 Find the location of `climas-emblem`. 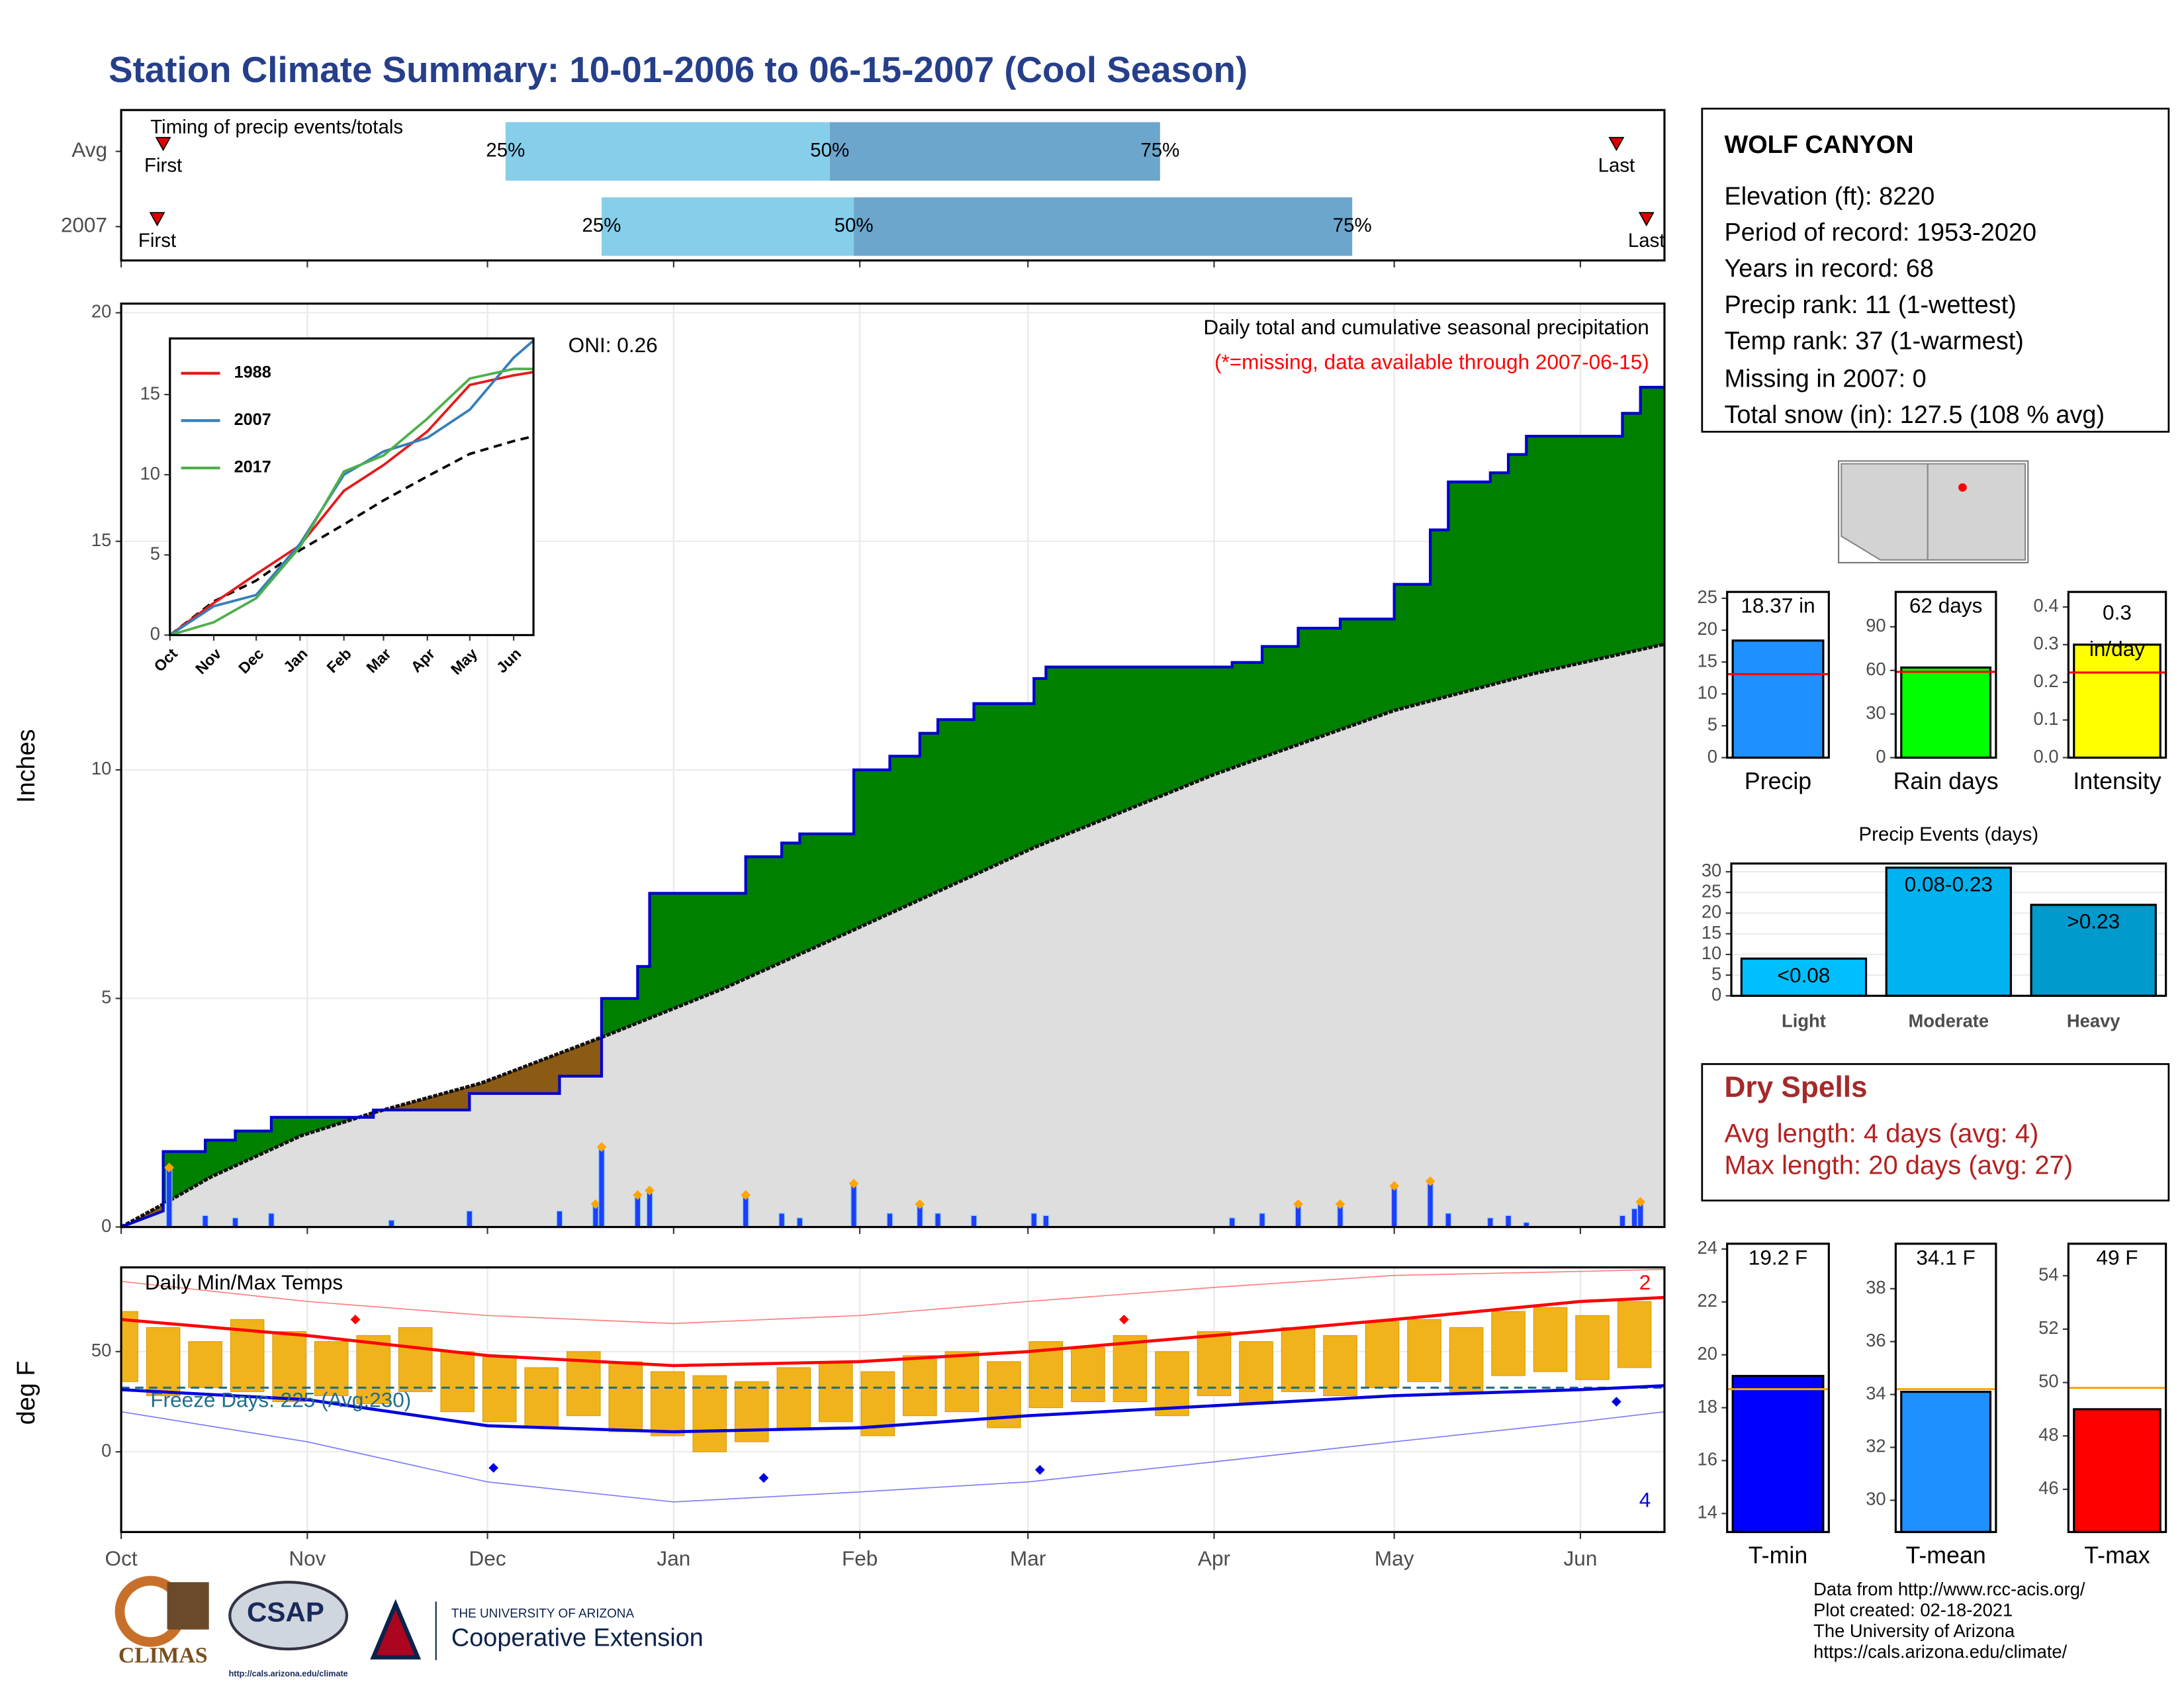

climas-emblem is located at coordinates (188, 1606).